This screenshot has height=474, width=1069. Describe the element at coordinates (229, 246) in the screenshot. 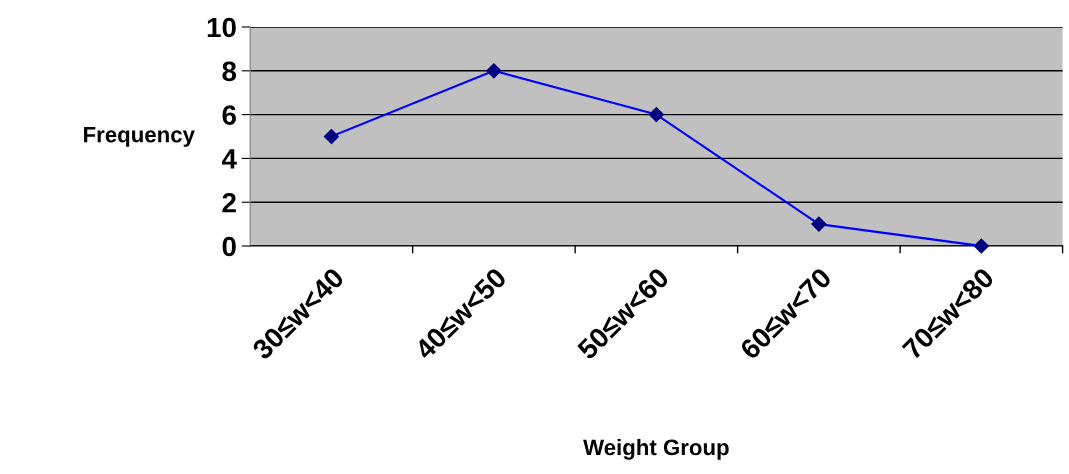

I see `y-tick-label: 0` at that location.